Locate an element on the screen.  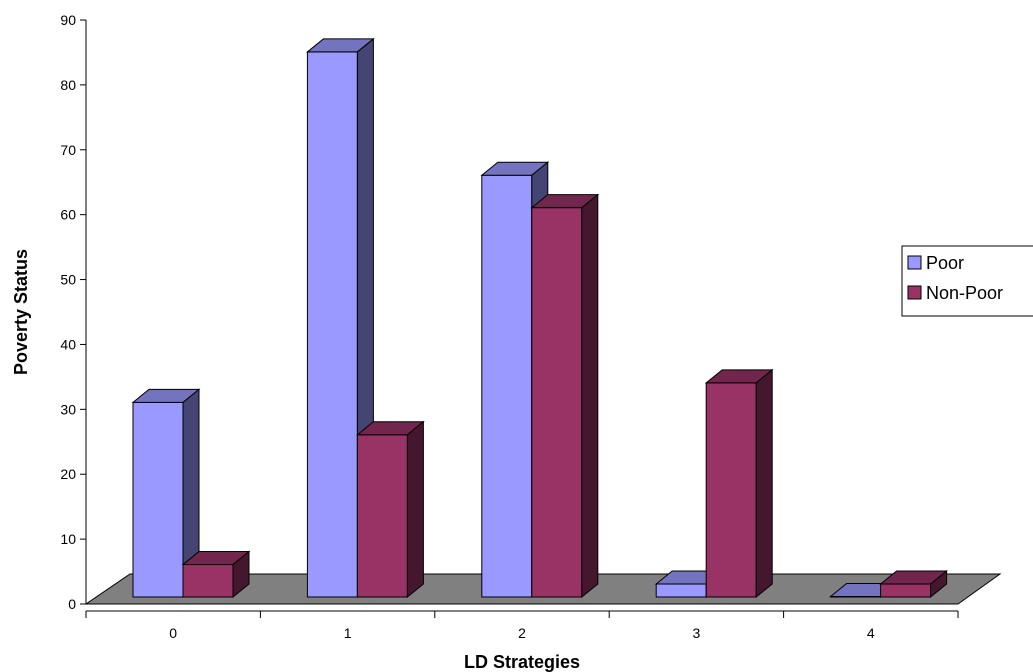
y-tick-label: 30 is located at coordinates (68, 409).